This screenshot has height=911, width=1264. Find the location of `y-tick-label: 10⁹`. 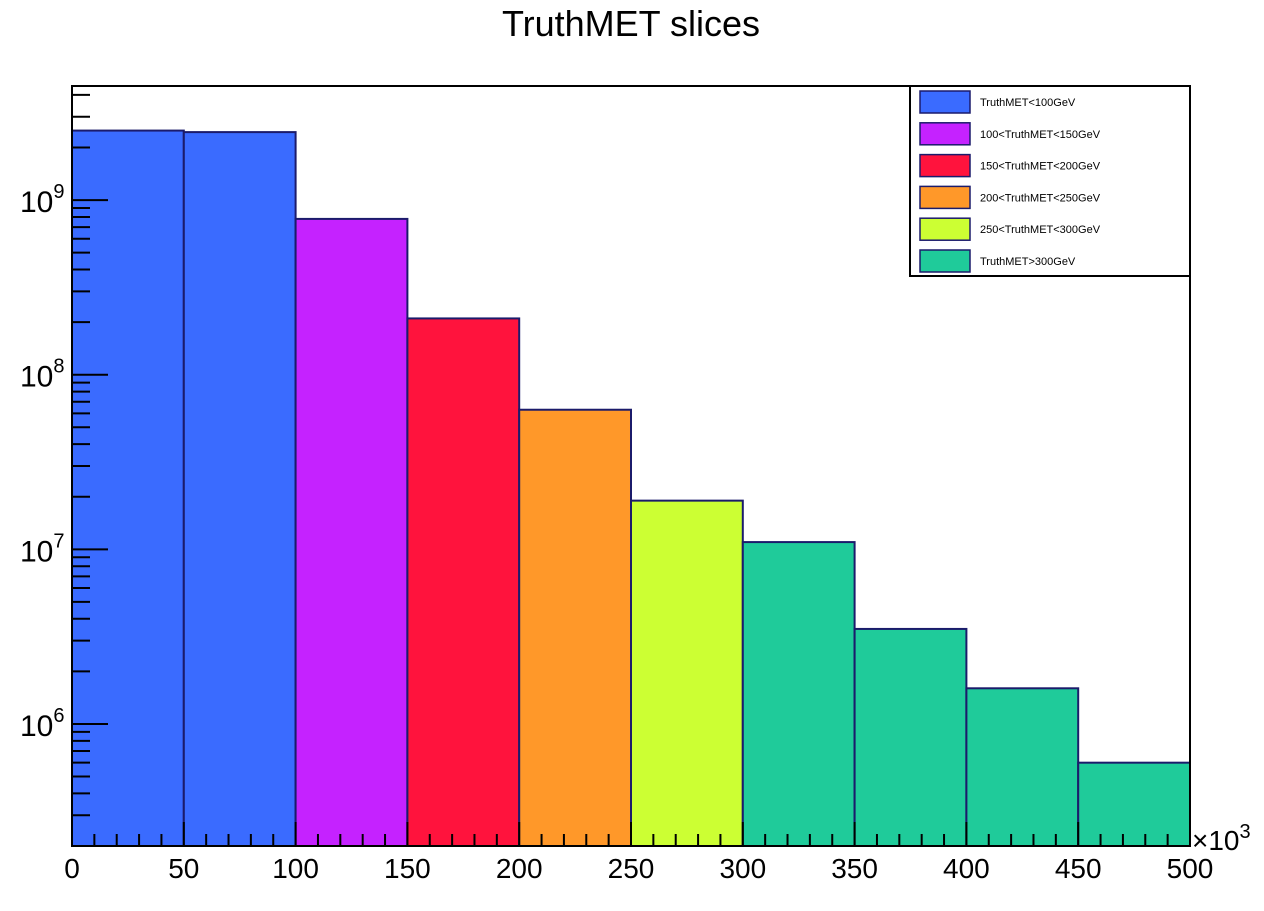

y-tick-label: 10⁹ is located at coordinates (42, 200).